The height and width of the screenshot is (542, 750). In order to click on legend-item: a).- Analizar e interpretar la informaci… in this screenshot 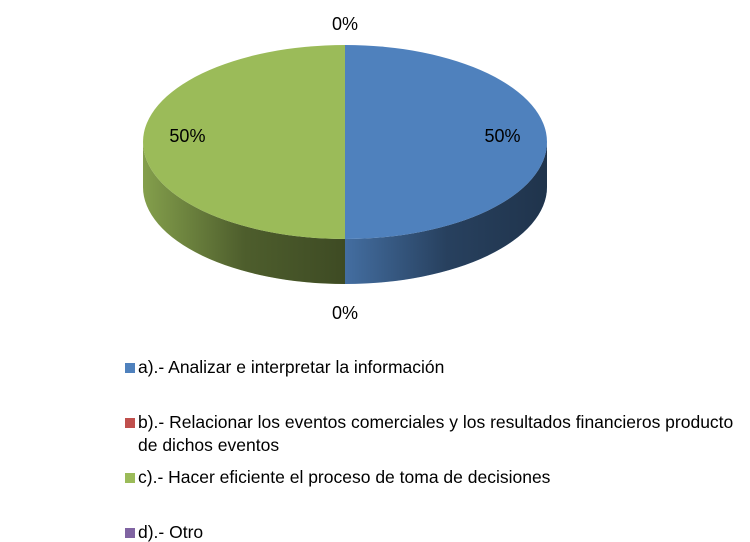, I will do `click(437, 367)`.